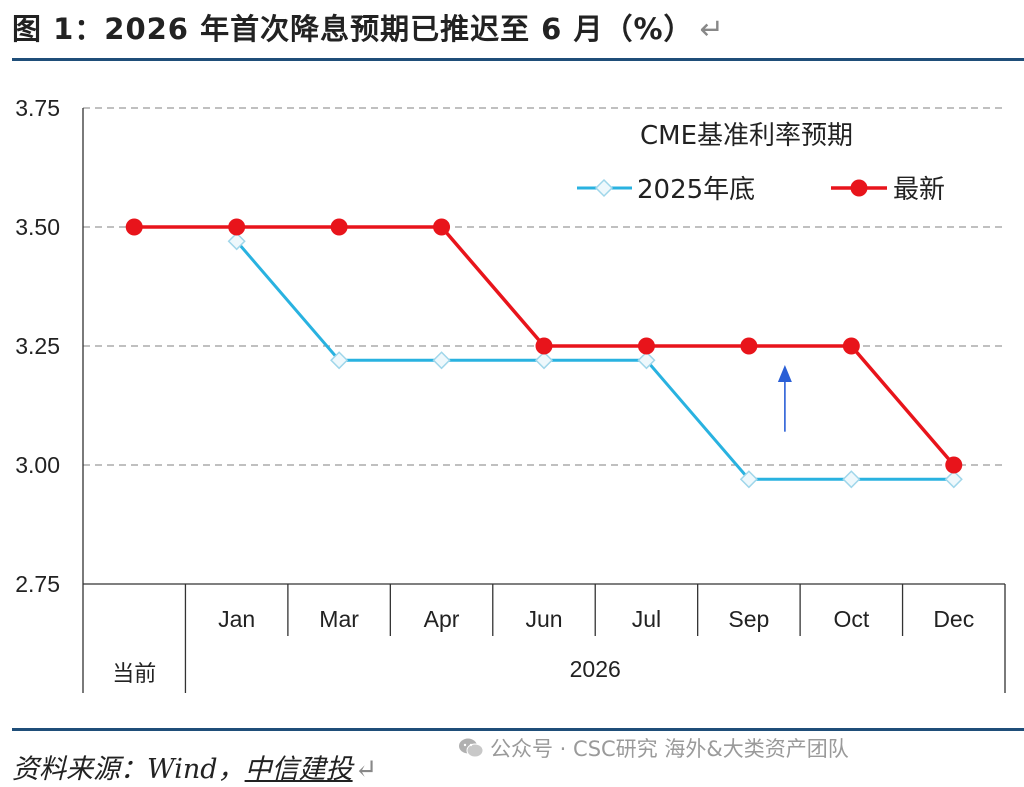 The height and width of the screenshot is (787, 1024). What do you see at coordinates (518, 729) in the screenshot?
I see `bottom-rule` at bounding box center [518, 729].